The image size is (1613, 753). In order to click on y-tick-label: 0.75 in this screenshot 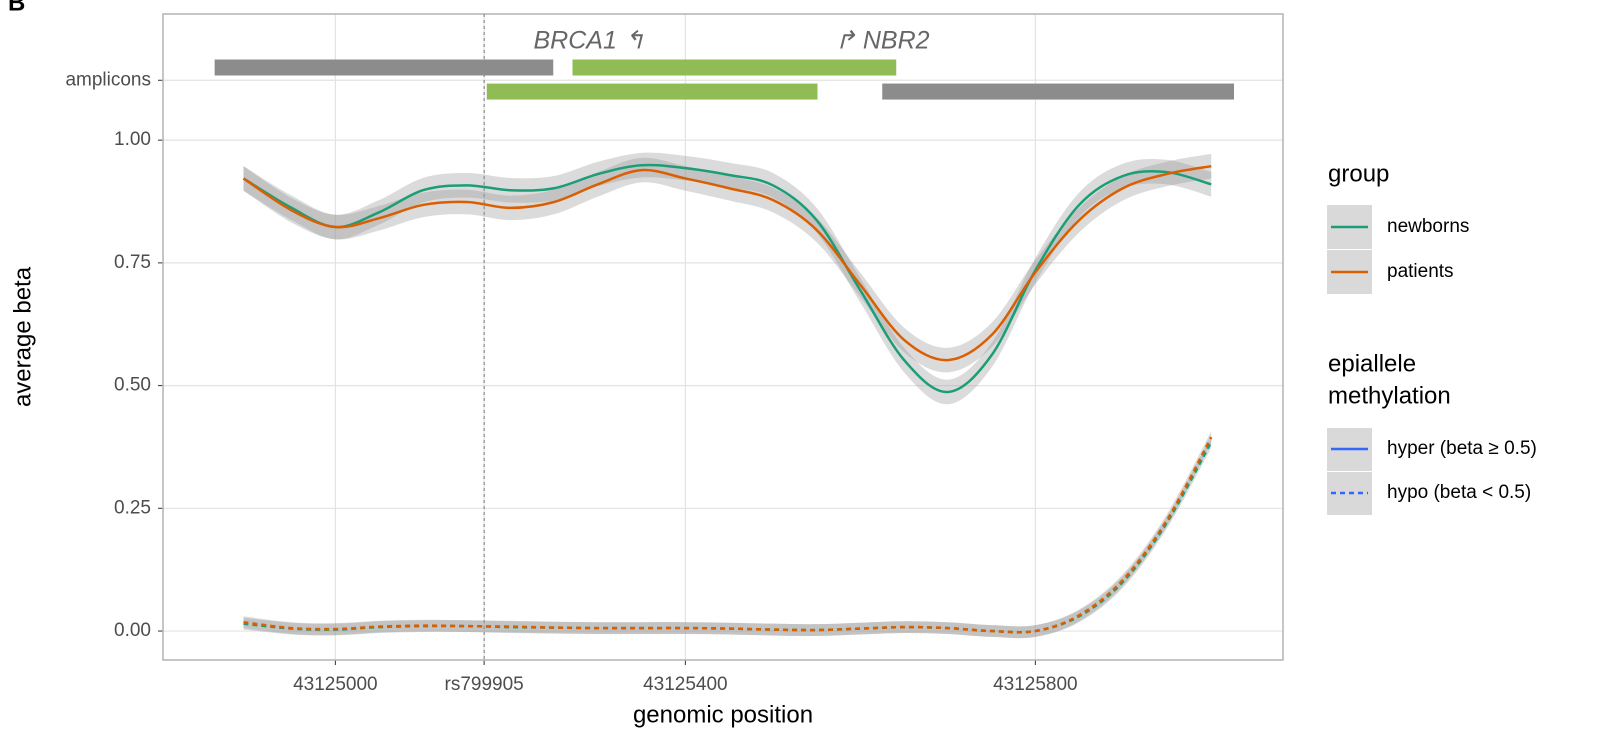, I will do `click(132, 262)`.